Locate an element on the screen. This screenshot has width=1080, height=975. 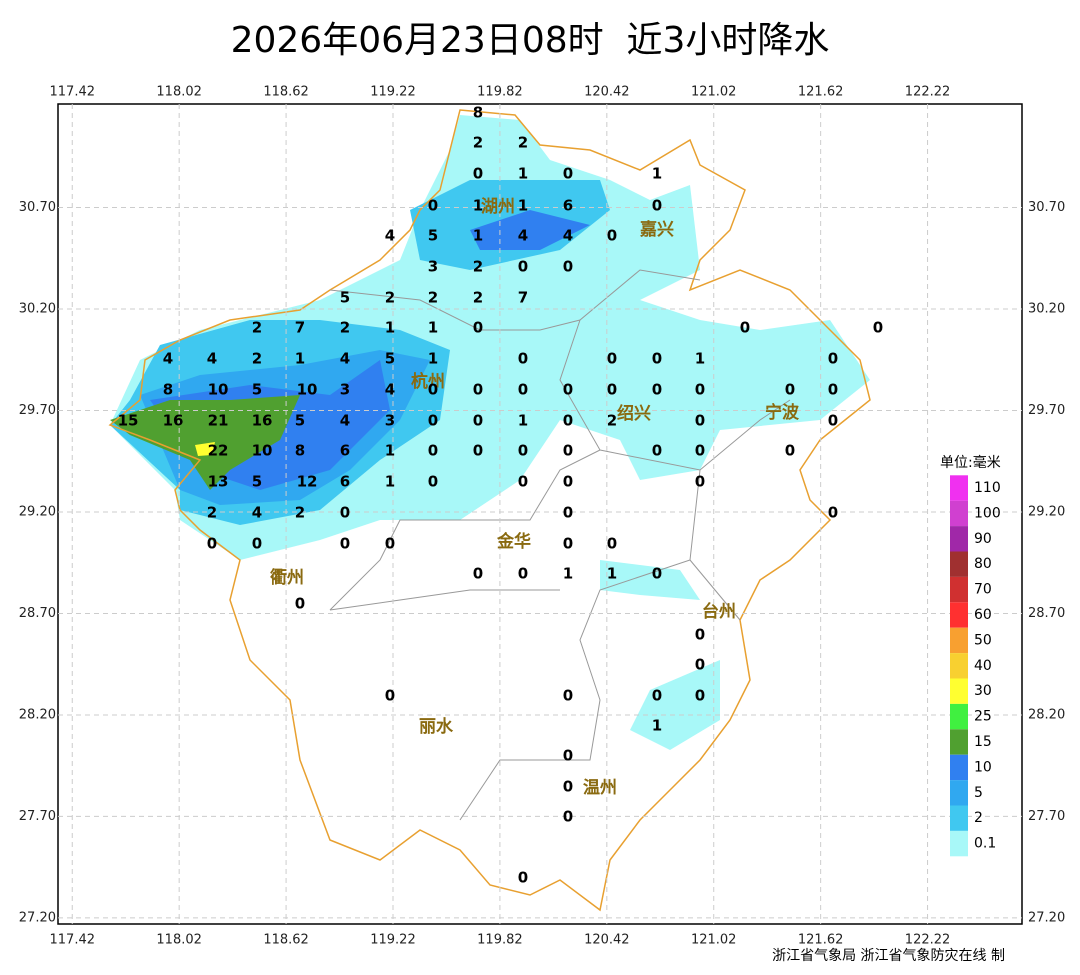
credit: 浙江省气象局 浙江省气象防灾在线 制 is located at coordinates (888, 955).